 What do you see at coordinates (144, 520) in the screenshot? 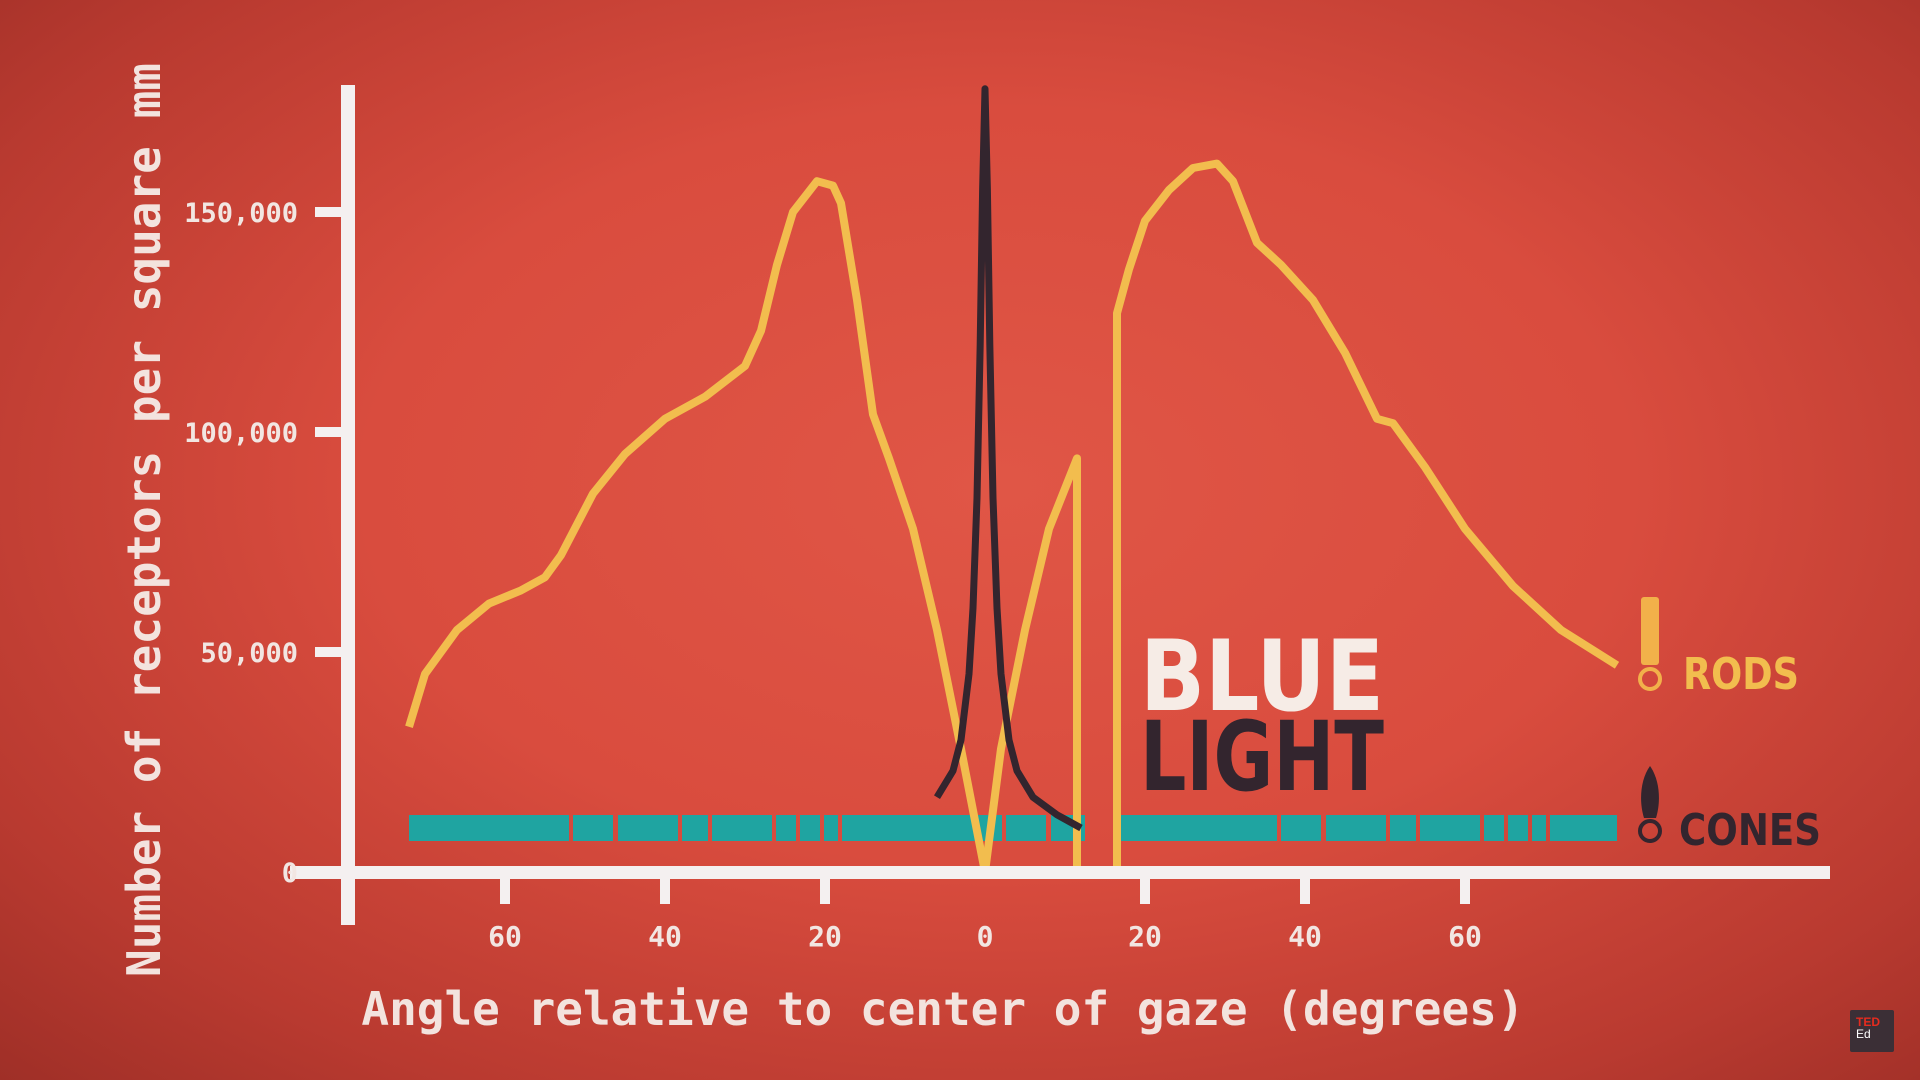
I see `y-axis-title: Number of receptors per square mm` at bounding box center [144, 520].